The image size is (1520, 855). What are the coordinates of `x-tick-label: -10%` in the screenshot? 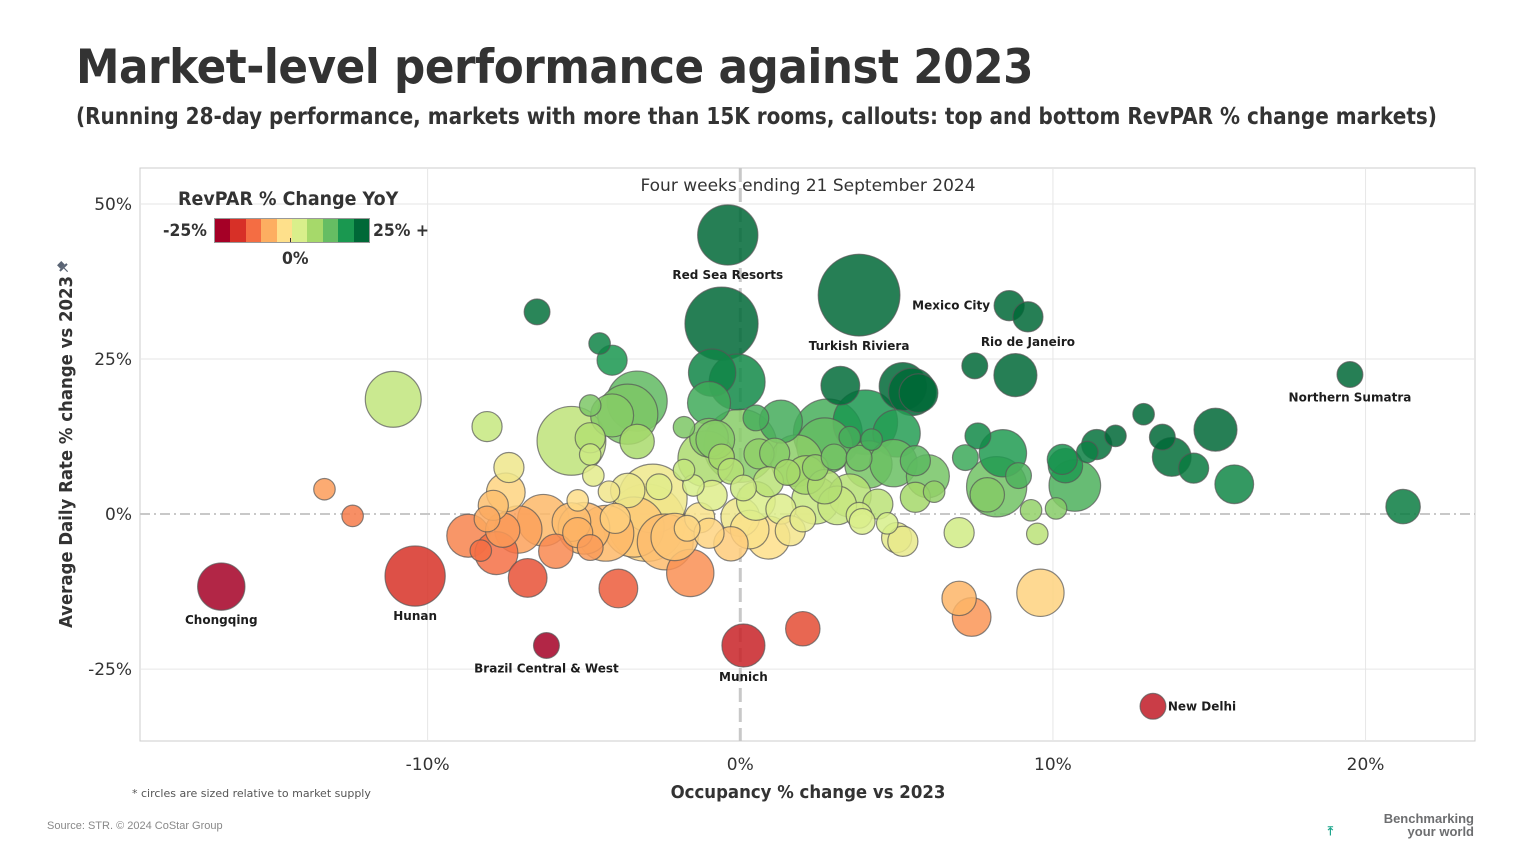 It's located at (428, 765).